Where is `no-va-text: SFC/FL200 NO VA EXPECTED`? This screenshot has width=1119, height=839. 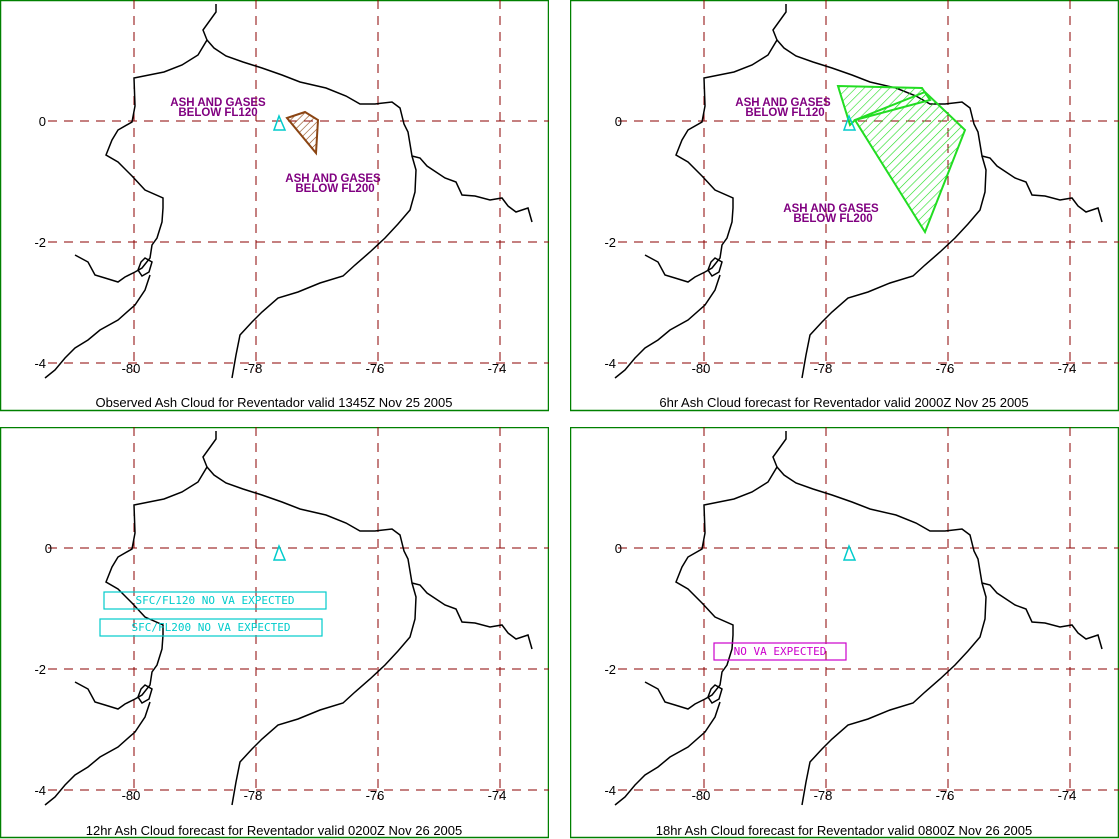
no-va-text: SFC/FL200 NO VA EXPECTED is located at coordinates (211, 627).